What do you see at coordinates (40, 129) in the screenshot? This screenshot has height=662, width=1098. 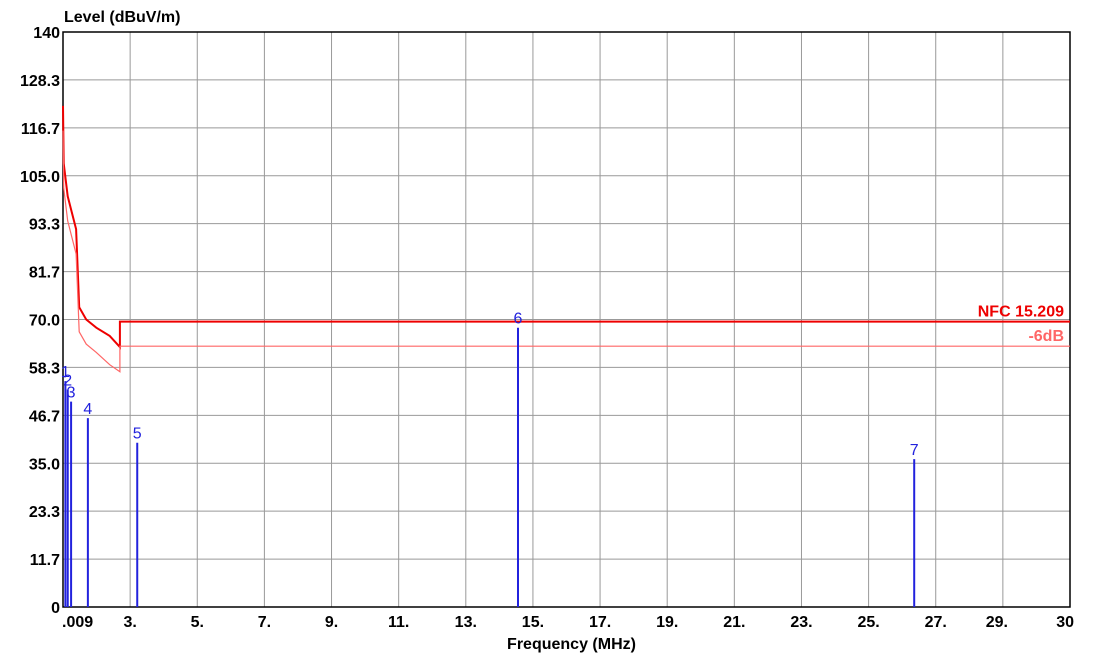 I see `y-tick-label: 116.7` at bounding box center [40, 129].